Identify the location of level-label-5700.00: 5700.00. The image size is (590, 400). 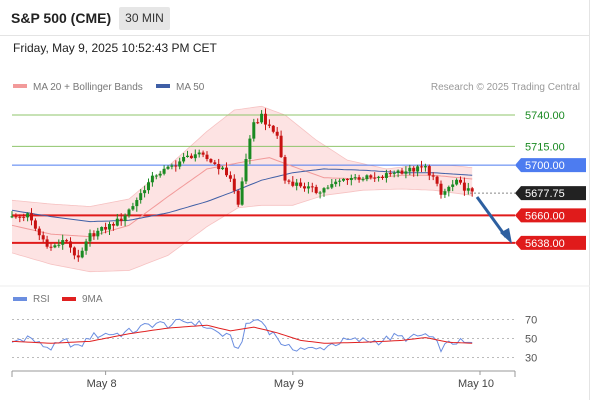
(545, 166).